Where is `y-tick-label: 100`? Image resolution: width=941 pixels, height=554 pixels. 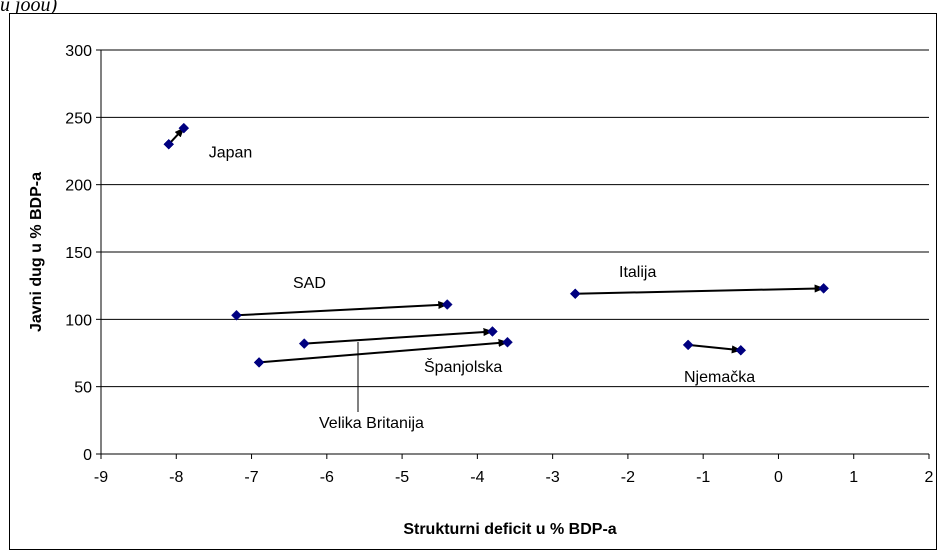 y-tick-label: 100 is located at coordinates (78, 320).